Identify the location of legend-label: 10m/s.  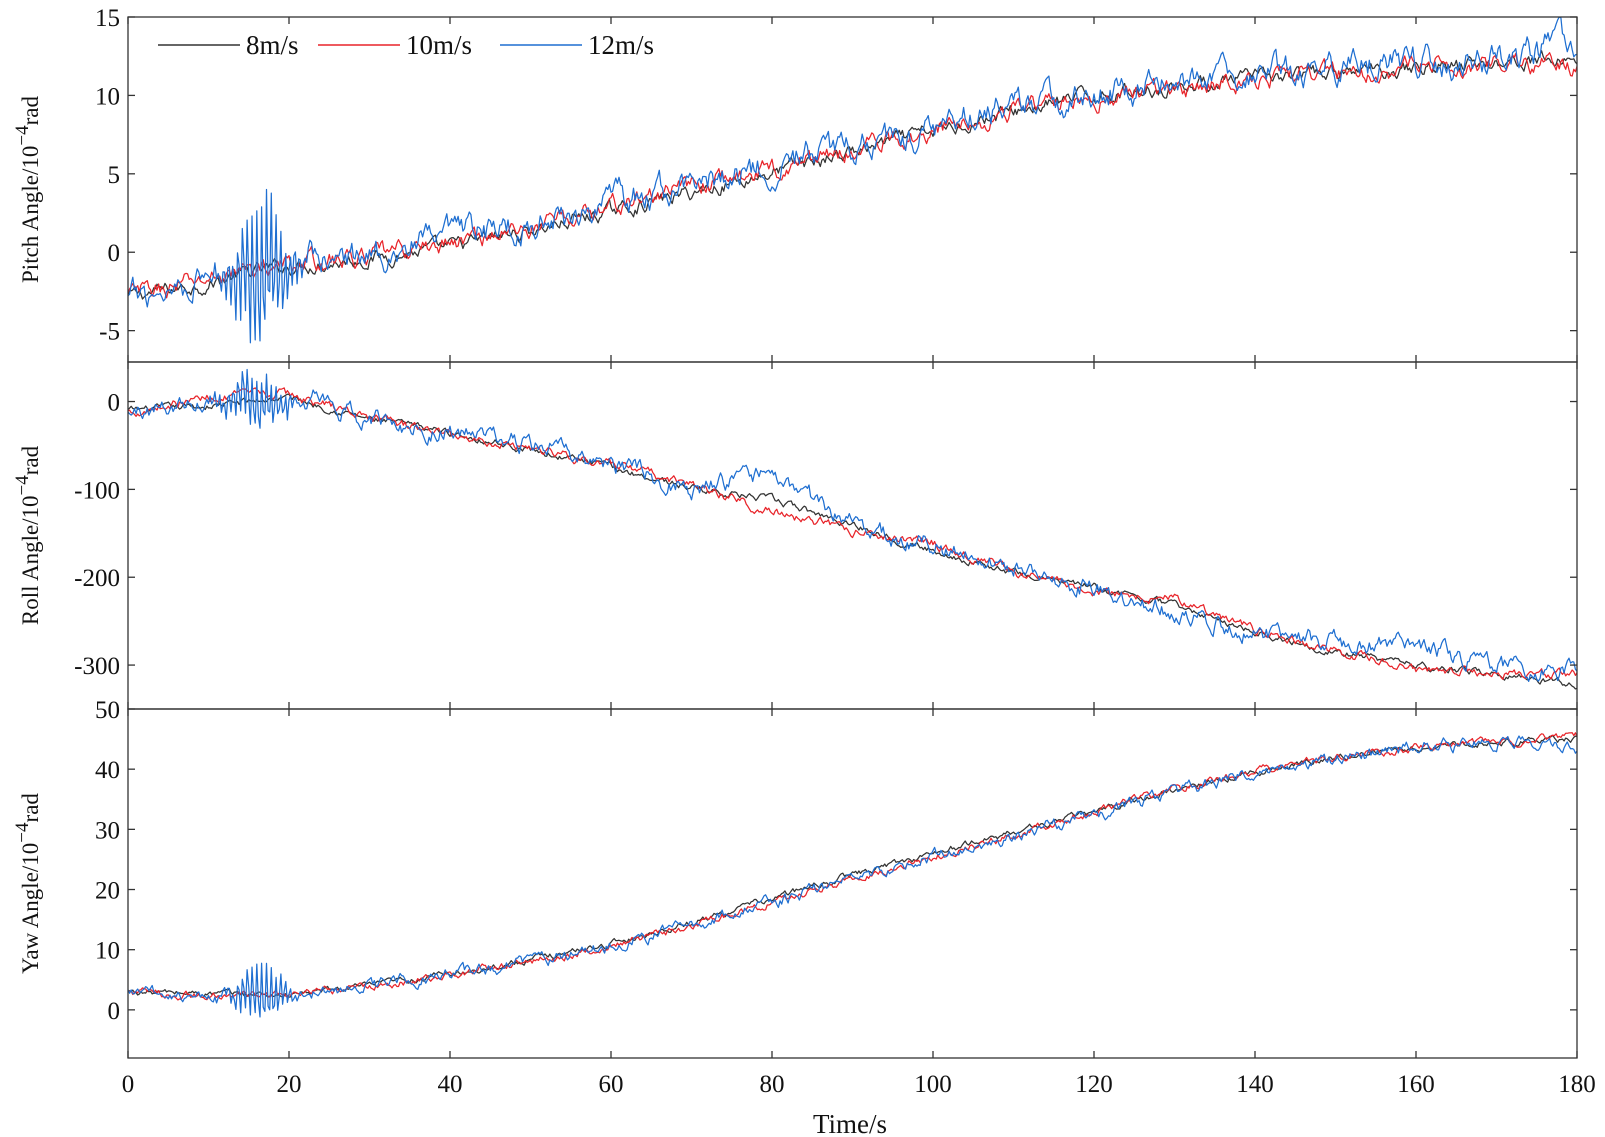
(439, 45).